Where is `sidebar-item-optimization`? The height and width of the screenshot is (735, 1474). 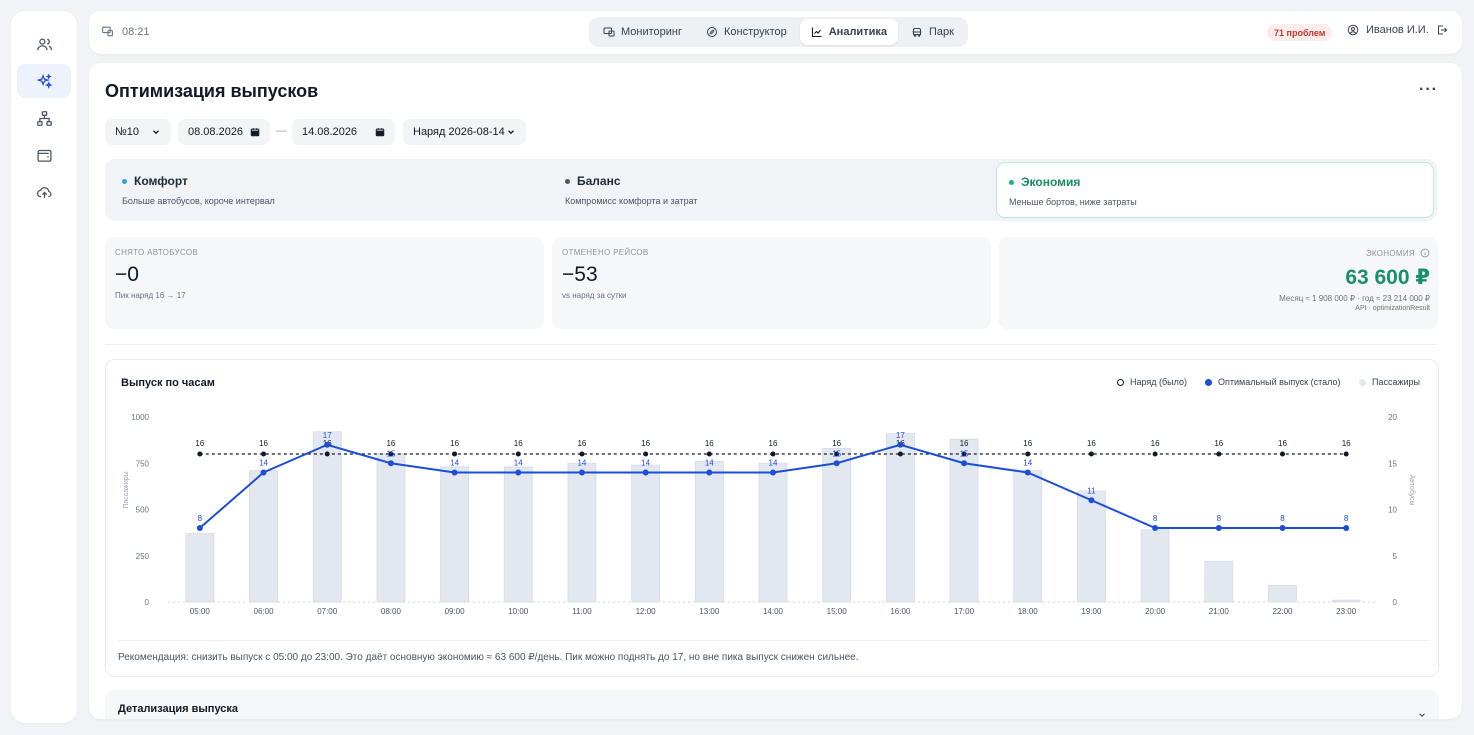
sidebar-item-optimization is located at coordinates (44, 81).